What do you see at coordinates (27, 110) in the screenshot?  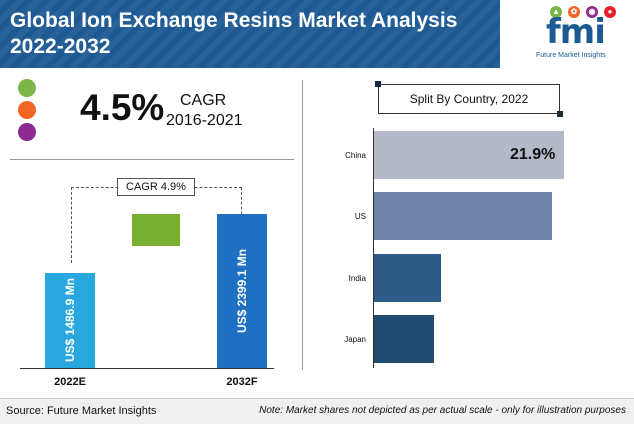 I see `orange-dot-icon` at bounding box center [27, 110].